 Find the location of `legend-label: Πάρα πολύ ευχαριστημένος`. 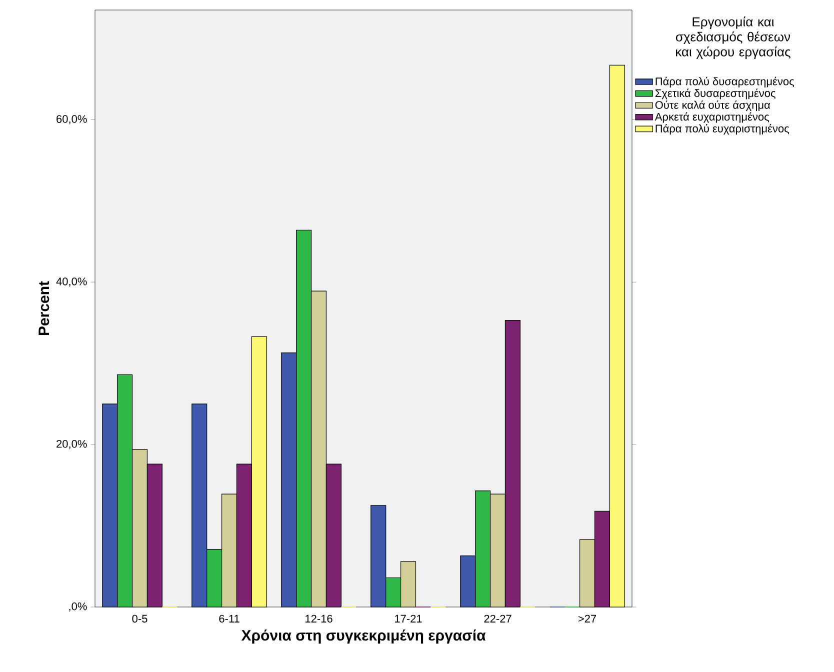

legend-label: Πάρα πολύ ευχαριστημένος is located at coordinates (723, 129).